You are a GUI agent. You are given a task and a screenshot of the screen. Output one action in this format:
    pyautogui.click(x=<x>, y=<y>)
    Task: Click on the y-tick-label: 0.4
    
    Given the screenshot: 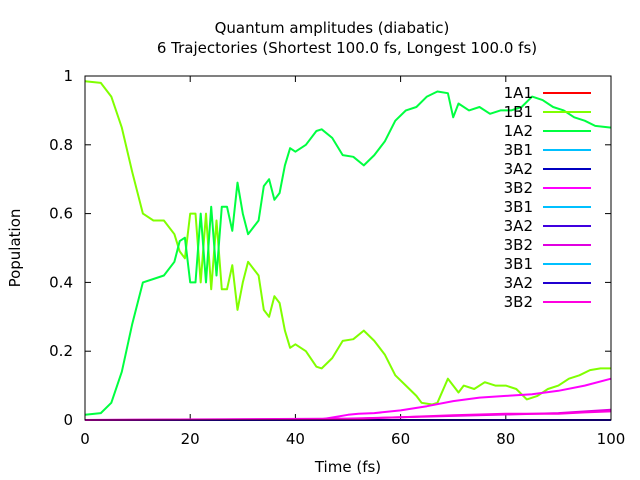 What is the action you would take?
    pyautogui.click(x=61, y=282)
    